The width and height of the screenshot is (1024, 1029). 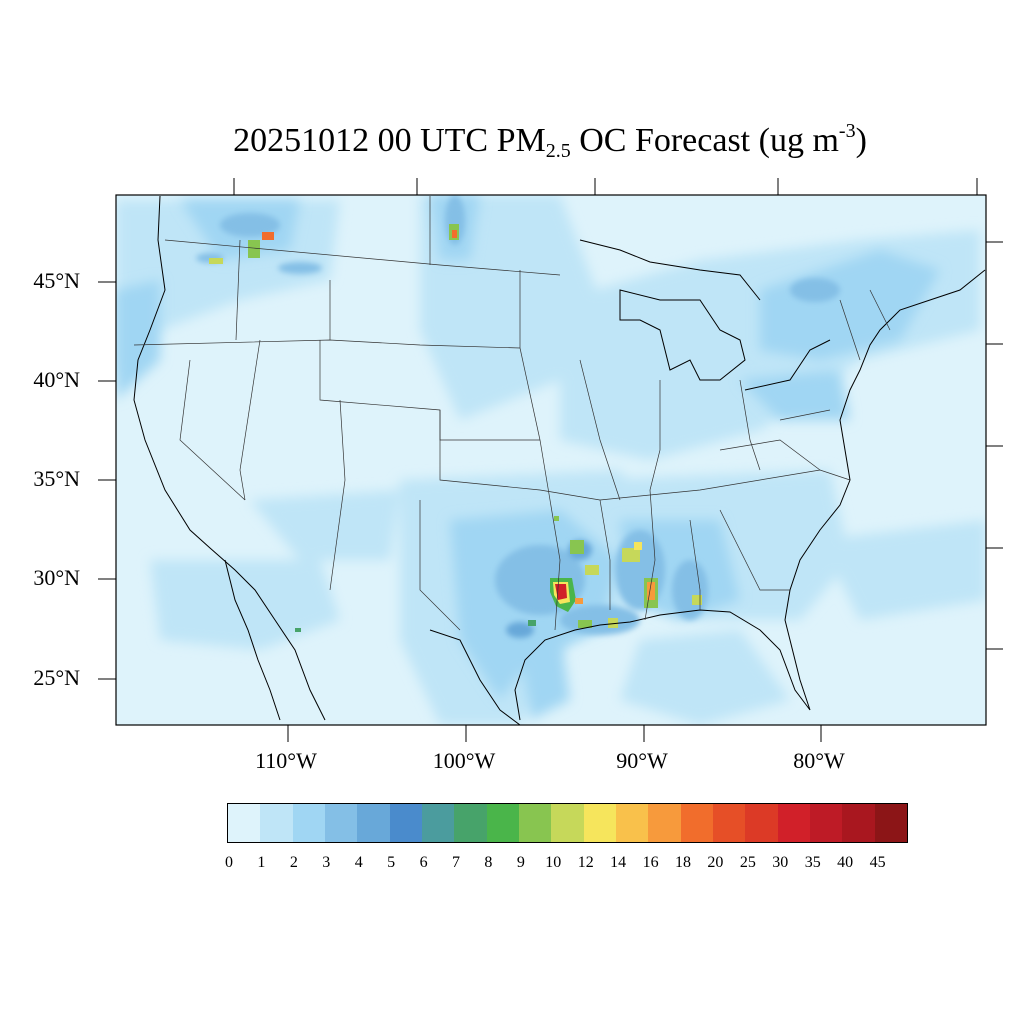 What do you see at coordinates (488, 862) in the screenshot?
I see `colorbar-label: 8` at bounding box center [488, 862].